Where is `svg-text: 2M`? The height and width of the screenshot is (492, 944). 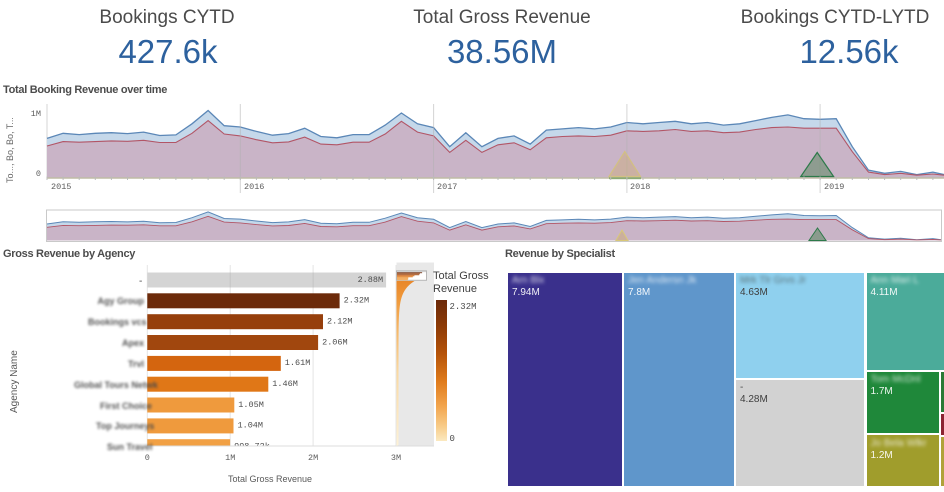
svg-text: 2M is located at coordinates (313, 458).